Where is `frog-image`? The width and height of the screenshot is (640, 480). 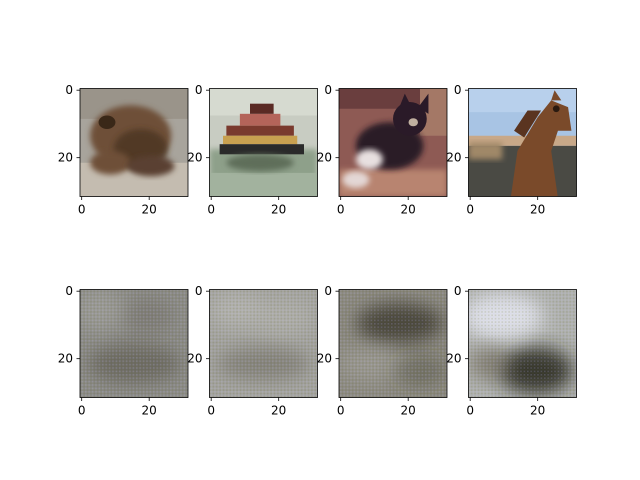 frog-image is located at coordinates (134, 142).